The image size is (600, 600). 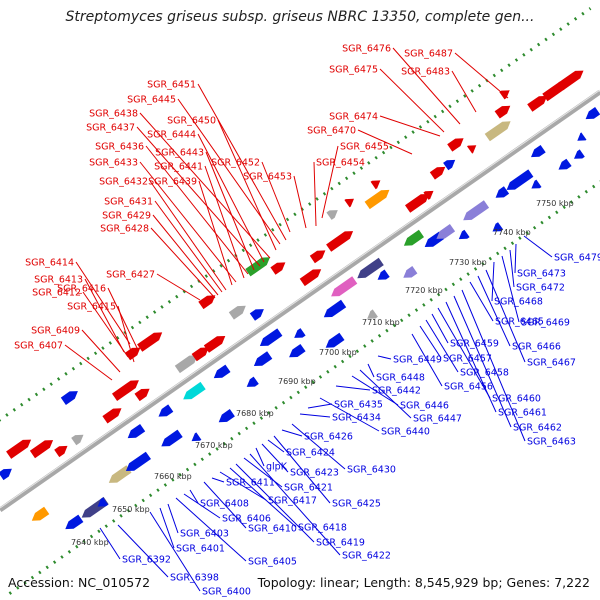 What do you see at coordinates (179, 153) in the screenshot?
I see `forward-gene-label: SGR_6443` at bounding box center [179, 153].